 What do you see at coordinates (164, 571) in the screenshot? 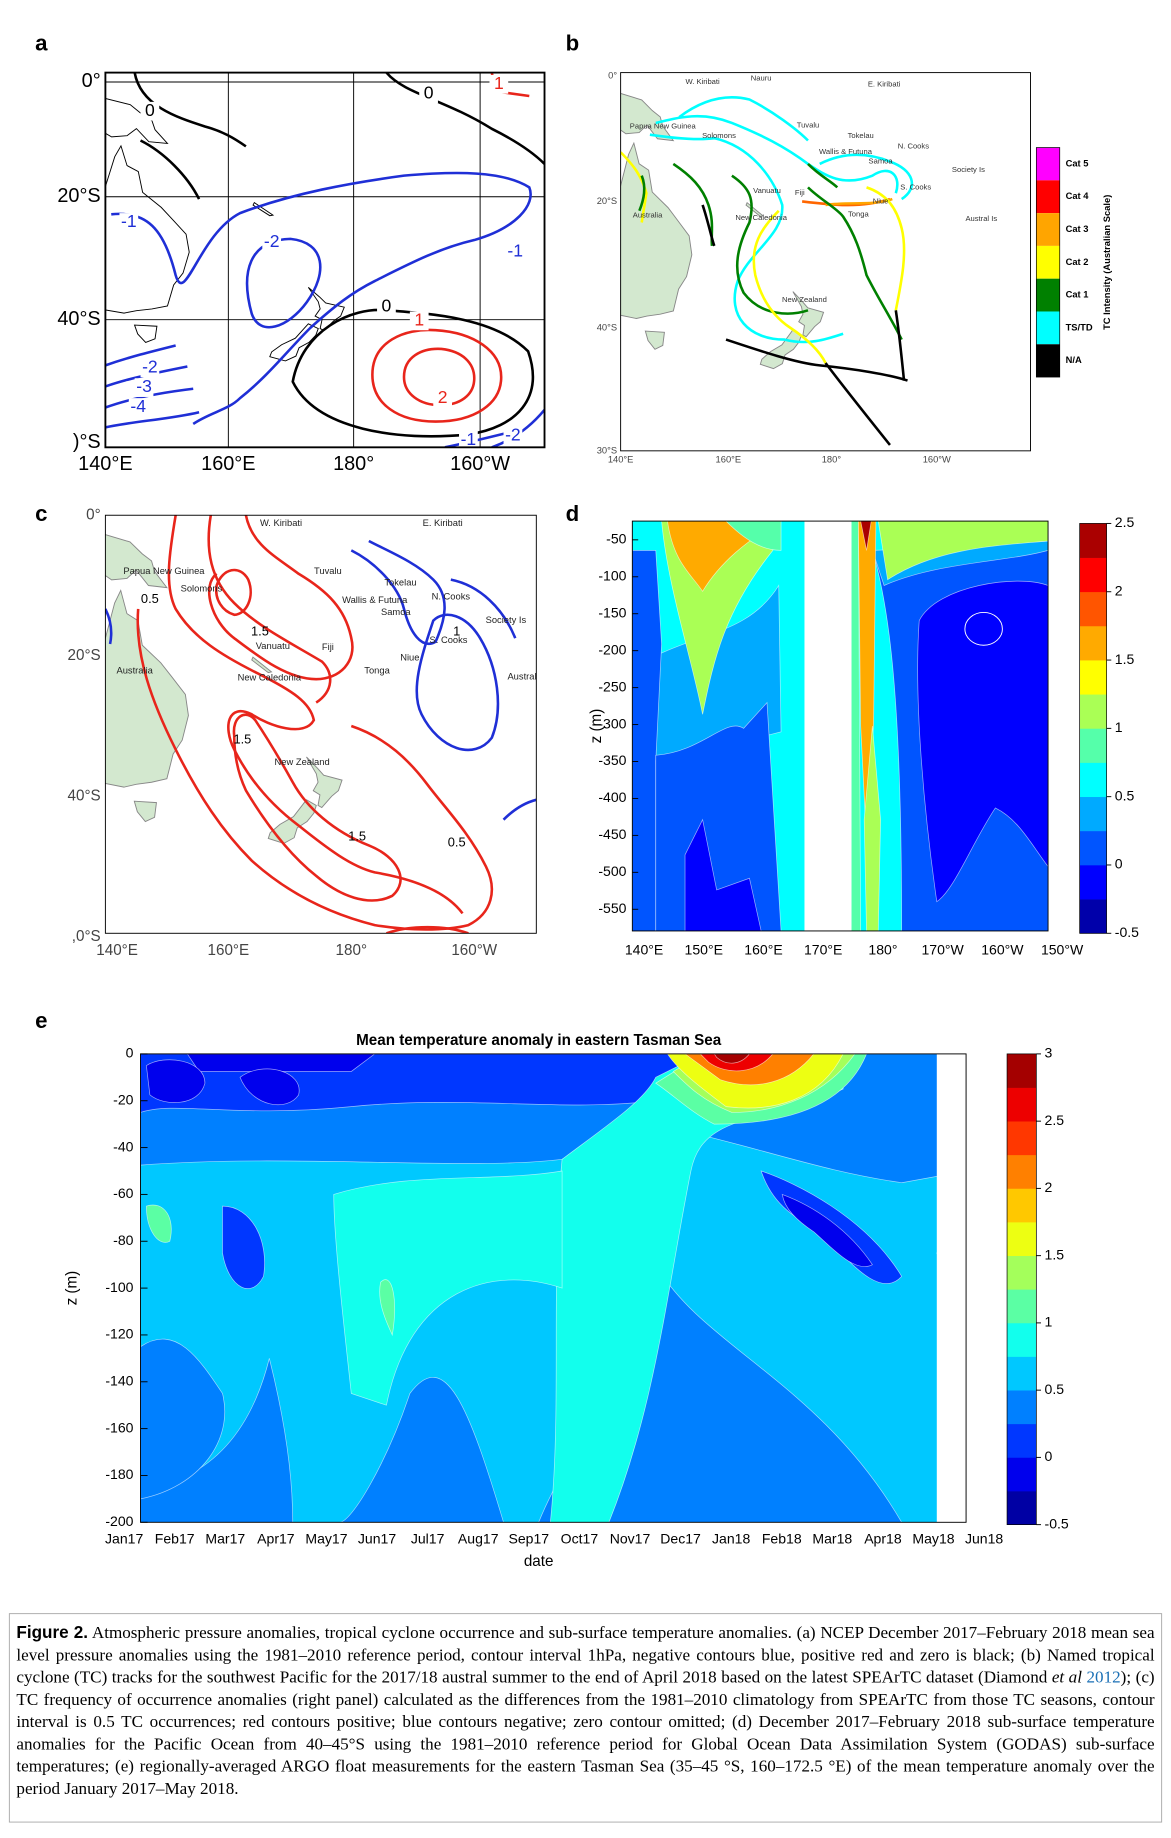
I see `place-name: Papua New Guinea` at bounding box center [164, 571].